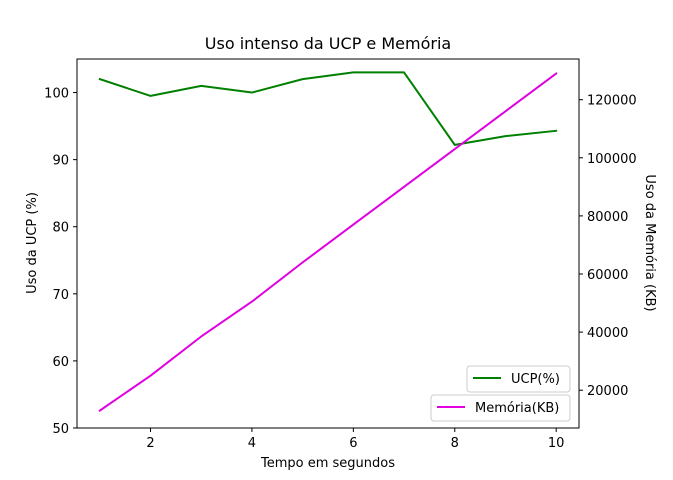 The image size is (673, 480). Describe the element at coordinates (608, 246) in the screenshot. I see `y-axis-right: 20000 40000 60000 80000 100000 120000` at that location.